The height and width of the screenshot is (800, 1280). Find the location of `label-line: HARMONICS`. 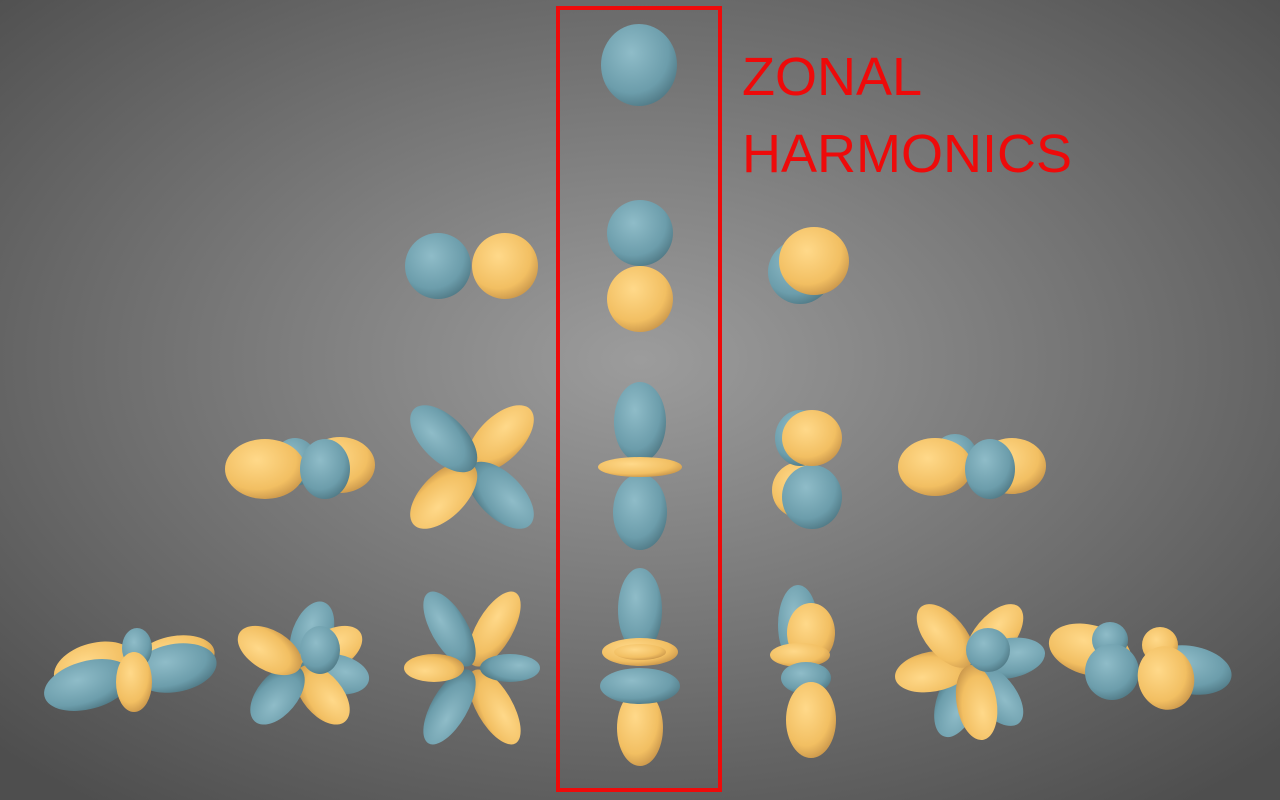

label-line: HARMONICS is located at coordinates (907, 154).